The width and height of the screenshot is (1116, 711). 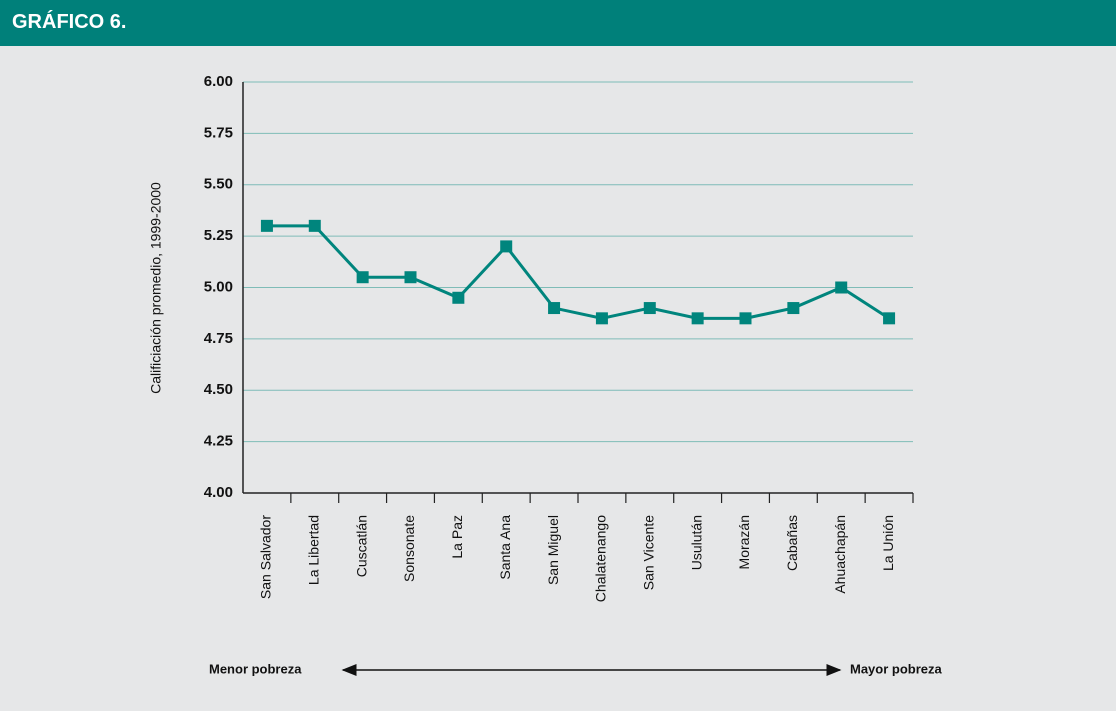 What do you see at coordinates (218, 492) in the screenshot?
I see `y-tick-label: 4.00` at bounding box center [218, 492].